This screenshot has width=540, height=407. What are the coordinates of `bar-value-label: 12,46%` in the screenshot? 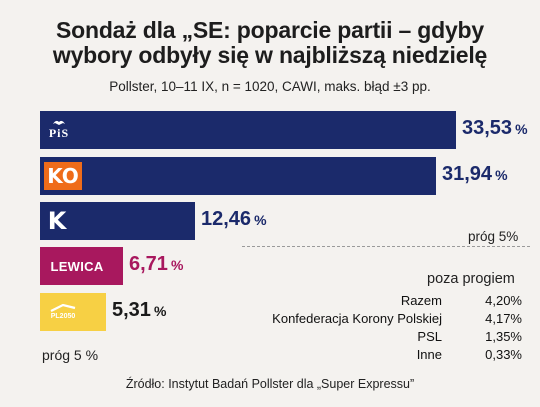 It's located at (234, 219).